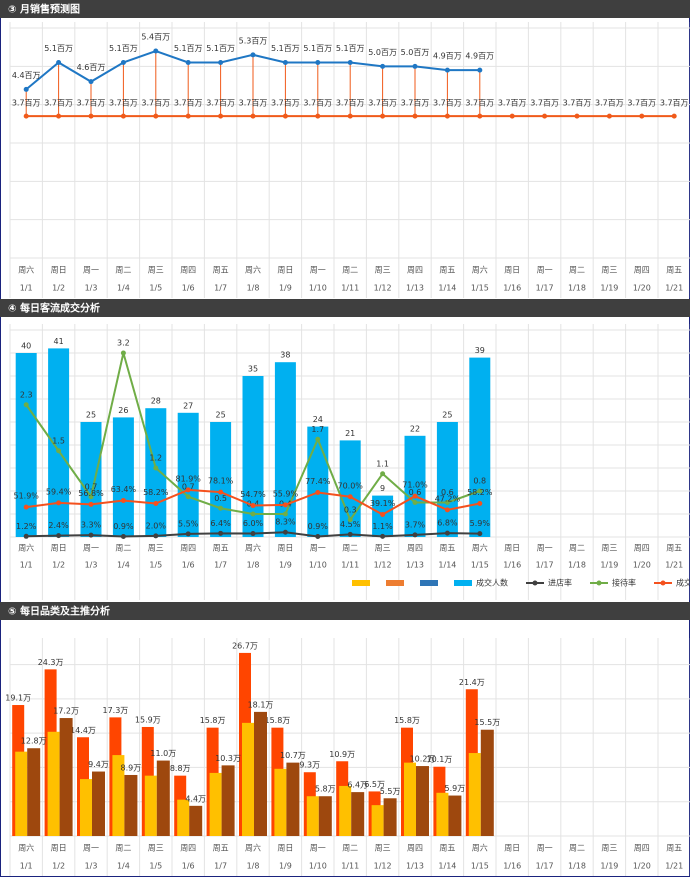  I want to click on data-label: 8.8万, so click(180, 768).